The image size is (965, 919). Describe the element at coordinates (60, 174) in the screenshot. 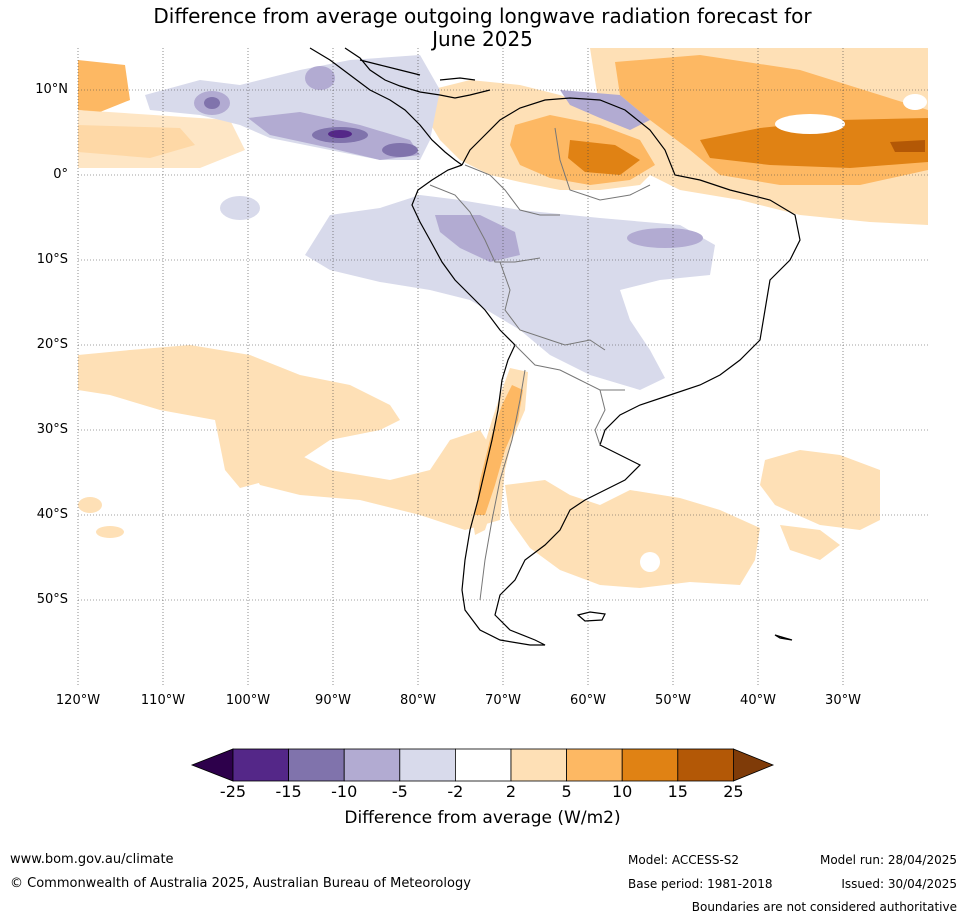

I see `lat-label-0: 0°` at that location.